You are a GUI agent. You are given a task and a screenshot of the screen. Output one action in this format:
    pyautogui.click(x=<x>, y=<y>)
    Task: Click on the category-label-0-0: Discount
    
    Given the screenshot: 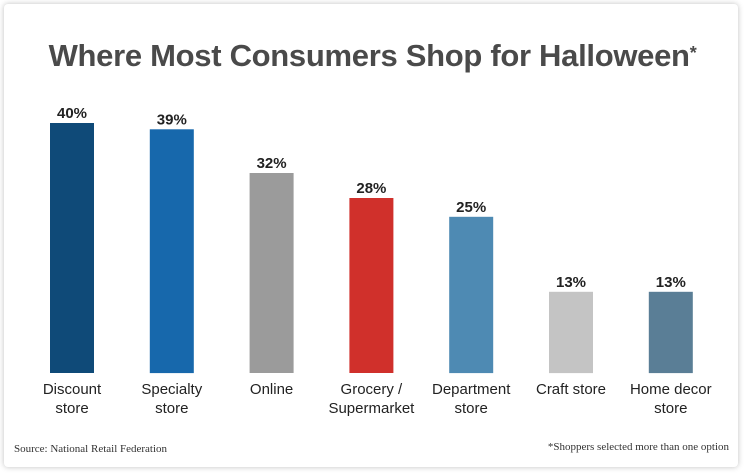 What is the action you would take?
    pyautogui.click(x=72, y=389)
    